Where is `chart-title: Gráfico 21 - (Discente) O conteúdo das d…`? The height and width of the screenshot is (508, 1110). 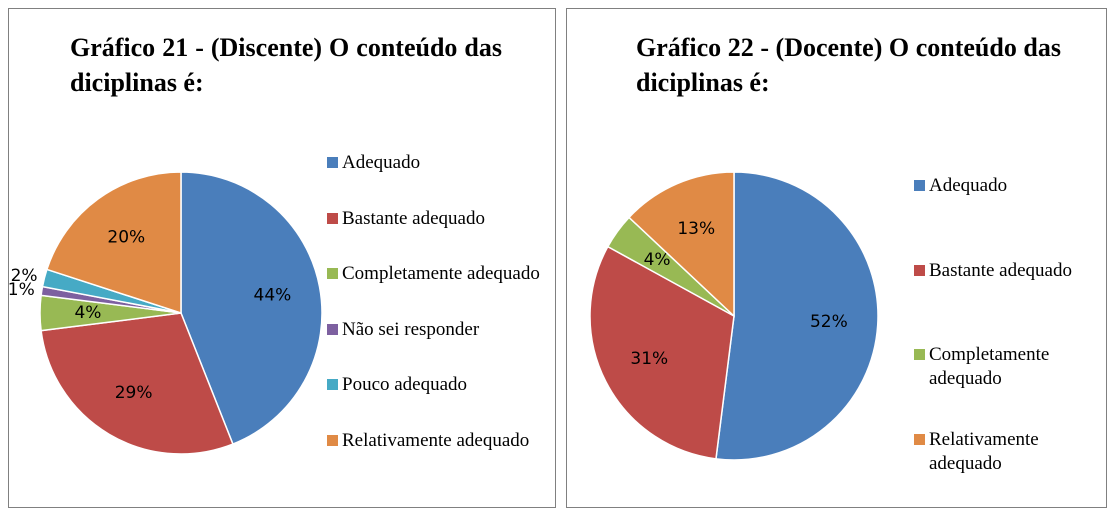 chart-title: Gráfico 21 - (Discente) O conteúdo das d… is located at coordinates (286, 65).